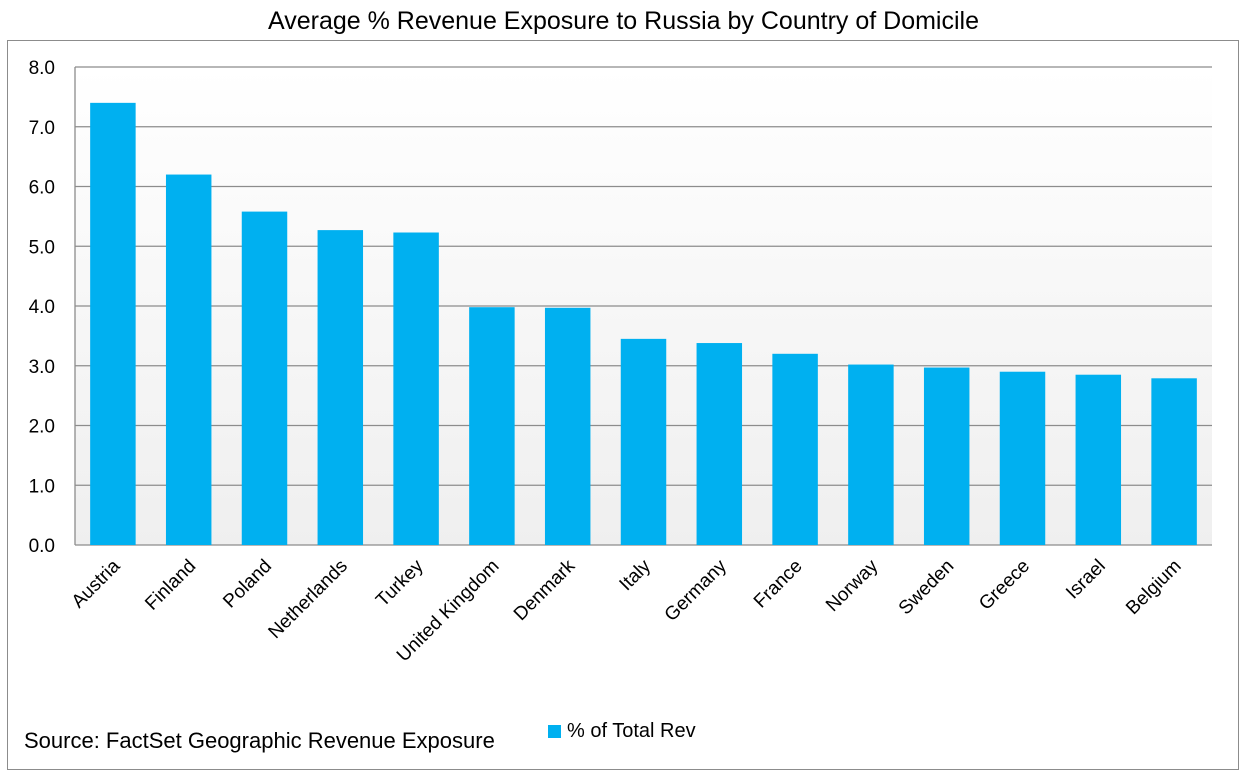  Describe the element at coordinates (416, 388) in the screenshot. I see `bar-turkey` at that location.